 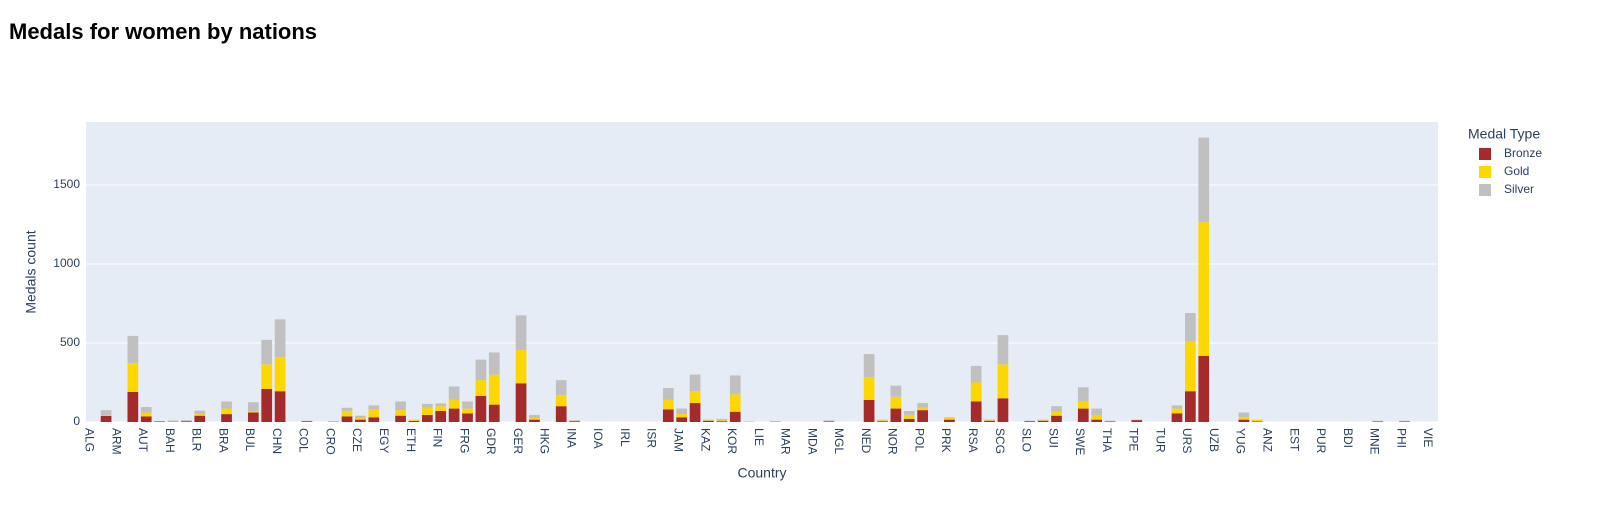 What do you see at coordinates (223, 440) in the screenshot?
I see `x-tick-label: BRA` at bounding box center [223, 440].